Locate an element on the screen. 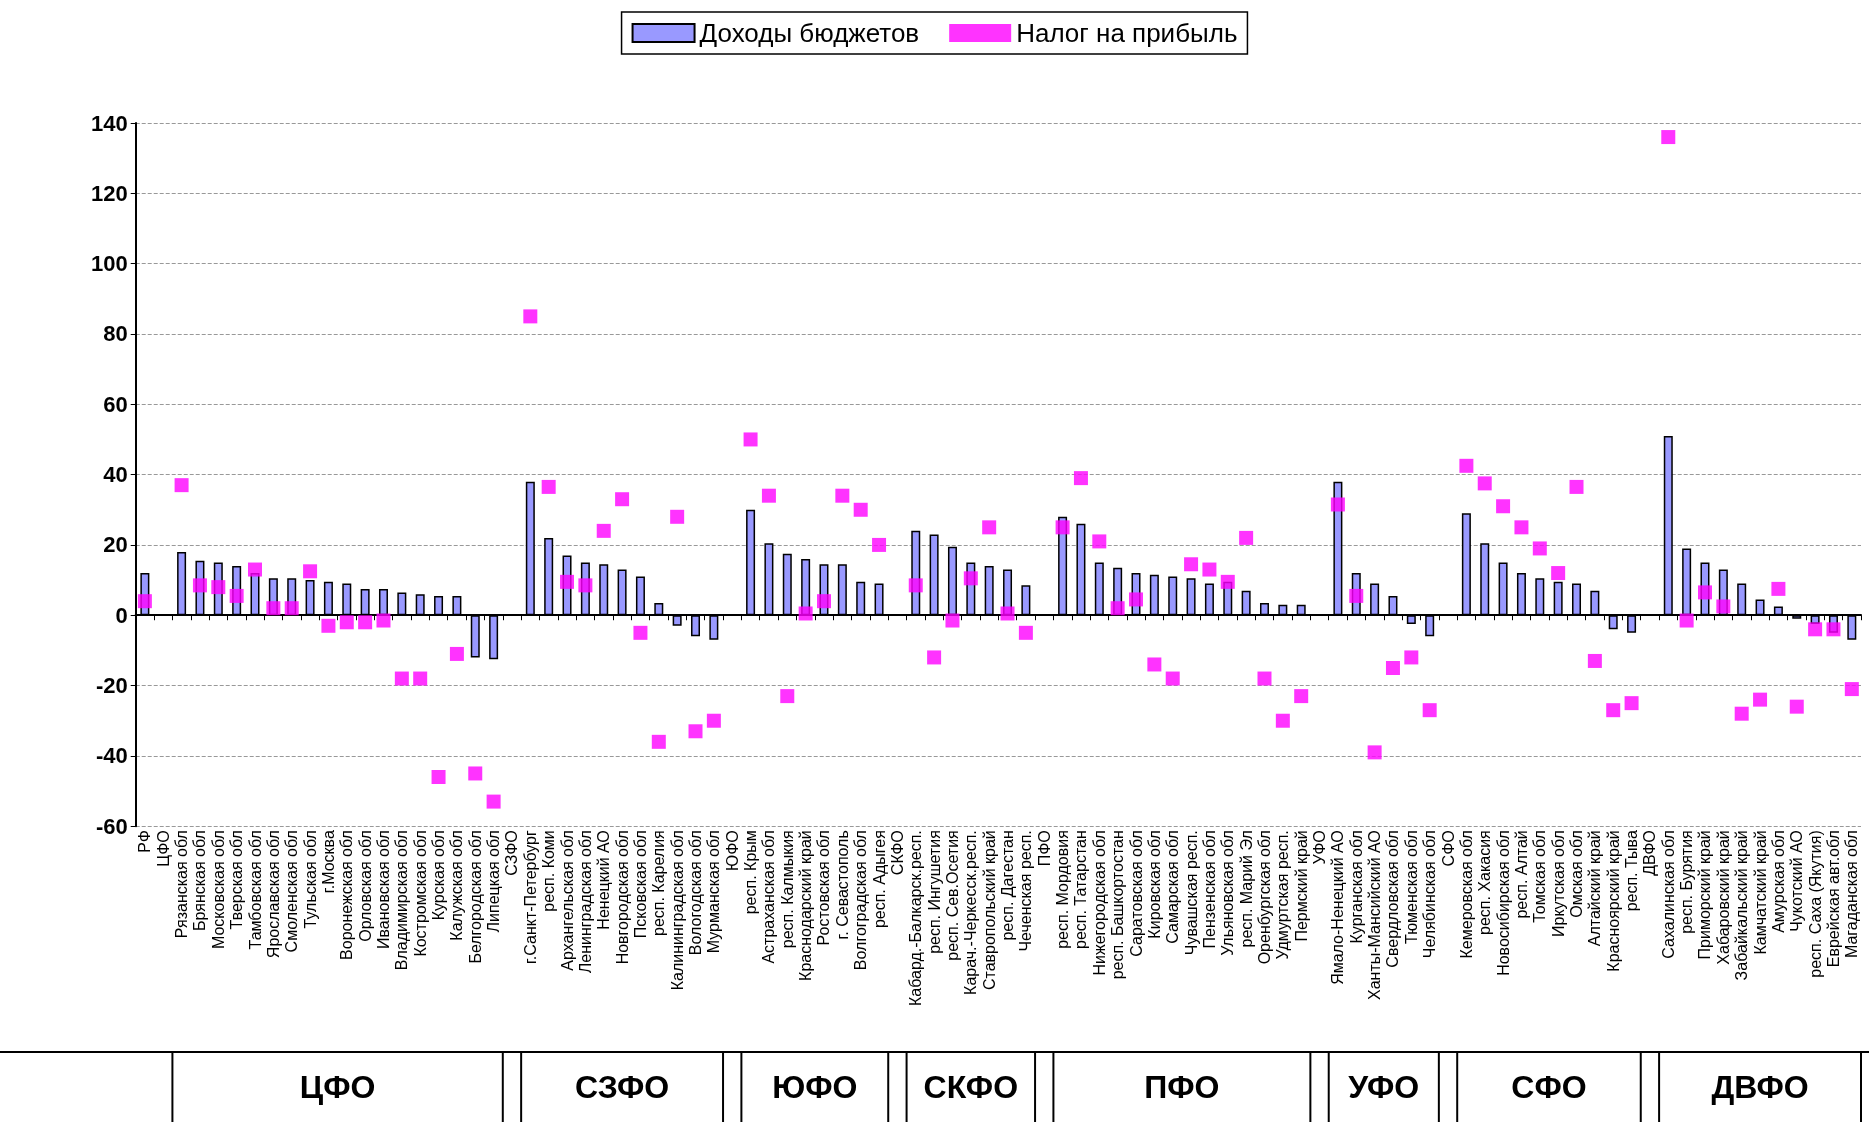  text: ДВФО is located at coordinates (1760, 1087).